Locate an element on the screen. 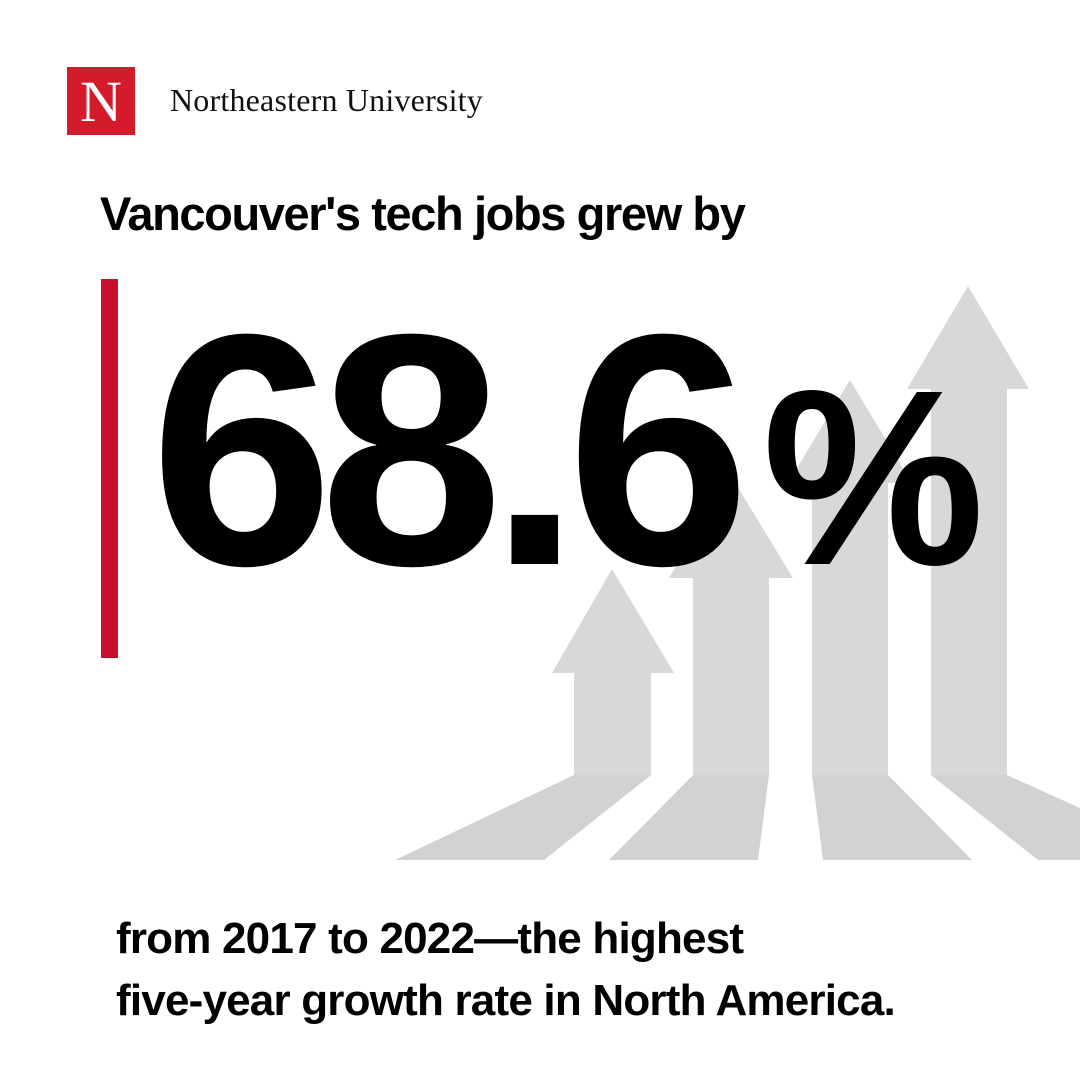  headline: Vancouver's tech jobs grew by is located at coordinates (423, 213).